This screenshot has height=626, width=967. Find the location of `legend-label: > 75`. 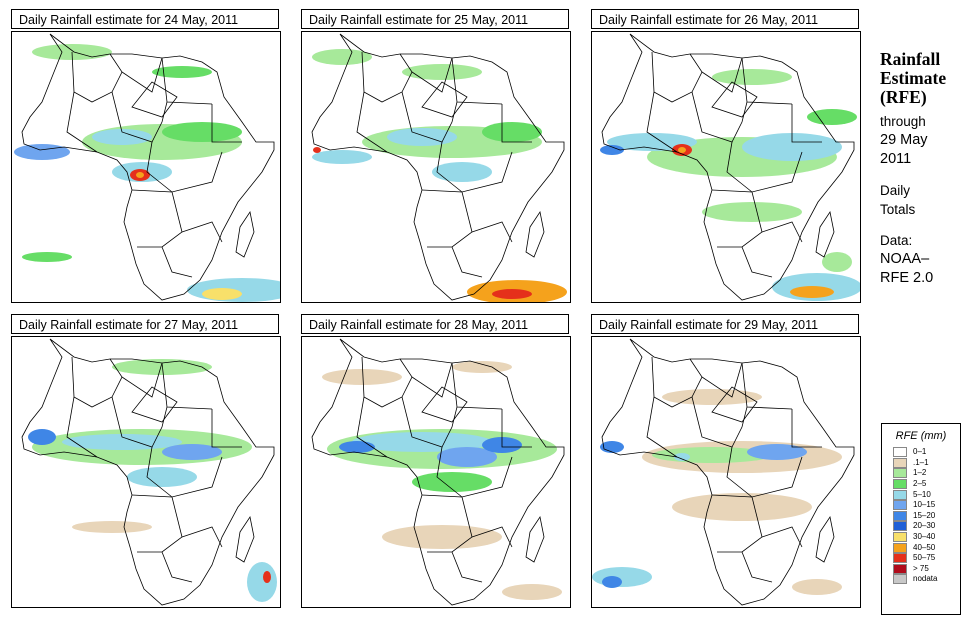

legend-label: > 75 is located at coordinates (921, 568).